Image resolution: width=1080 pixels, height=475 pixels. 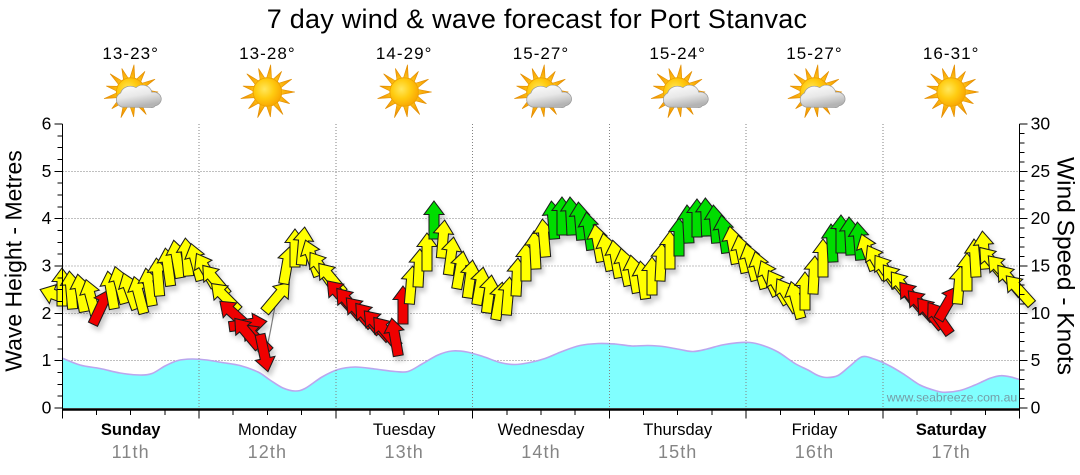 What do you see at coordinates (540, 452) in the screenshot?
I see `svg-text: 14th` at bounding box center [540, 452].